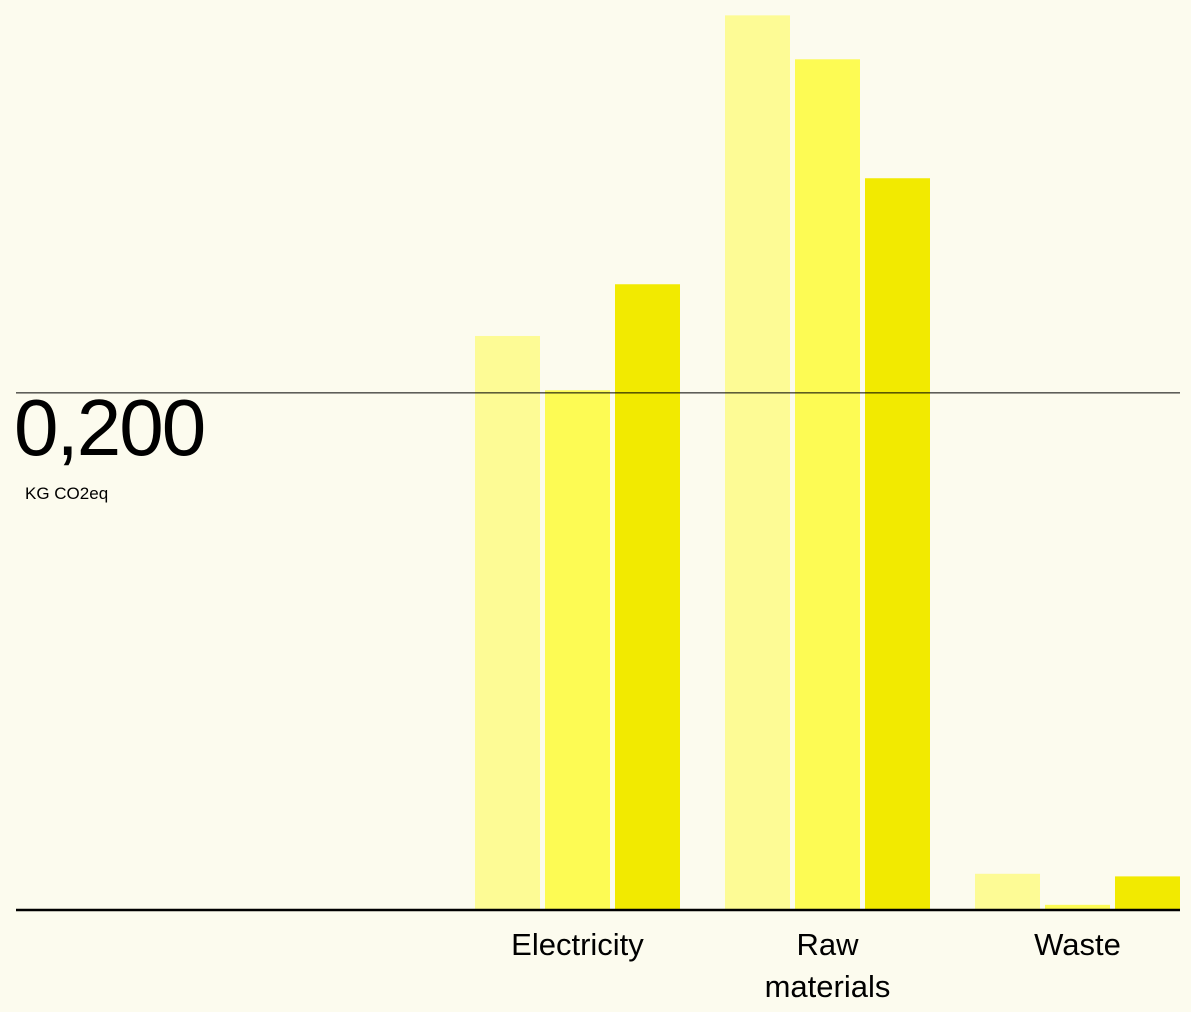  Describe the element at coordinates (827, 965) in the screenshot. I see `category-label: Raw materials` at that location.